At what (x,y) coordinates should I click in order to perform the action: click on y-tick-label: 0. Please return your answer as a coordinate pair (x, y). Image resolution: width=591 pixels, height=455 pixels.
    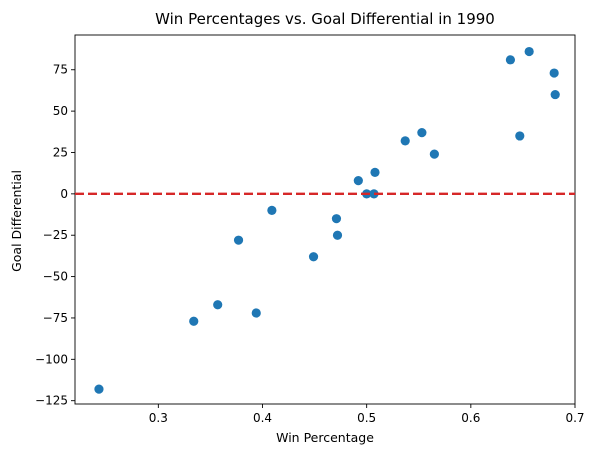
    Looking at the image, I should click on (64, 194).